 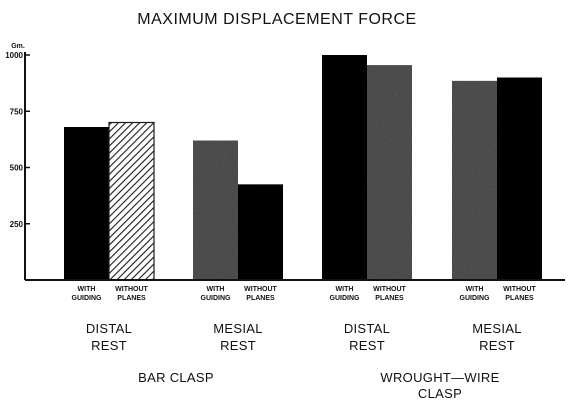 I want to click on y-tick-label: 750, so click(x=17, y=111).